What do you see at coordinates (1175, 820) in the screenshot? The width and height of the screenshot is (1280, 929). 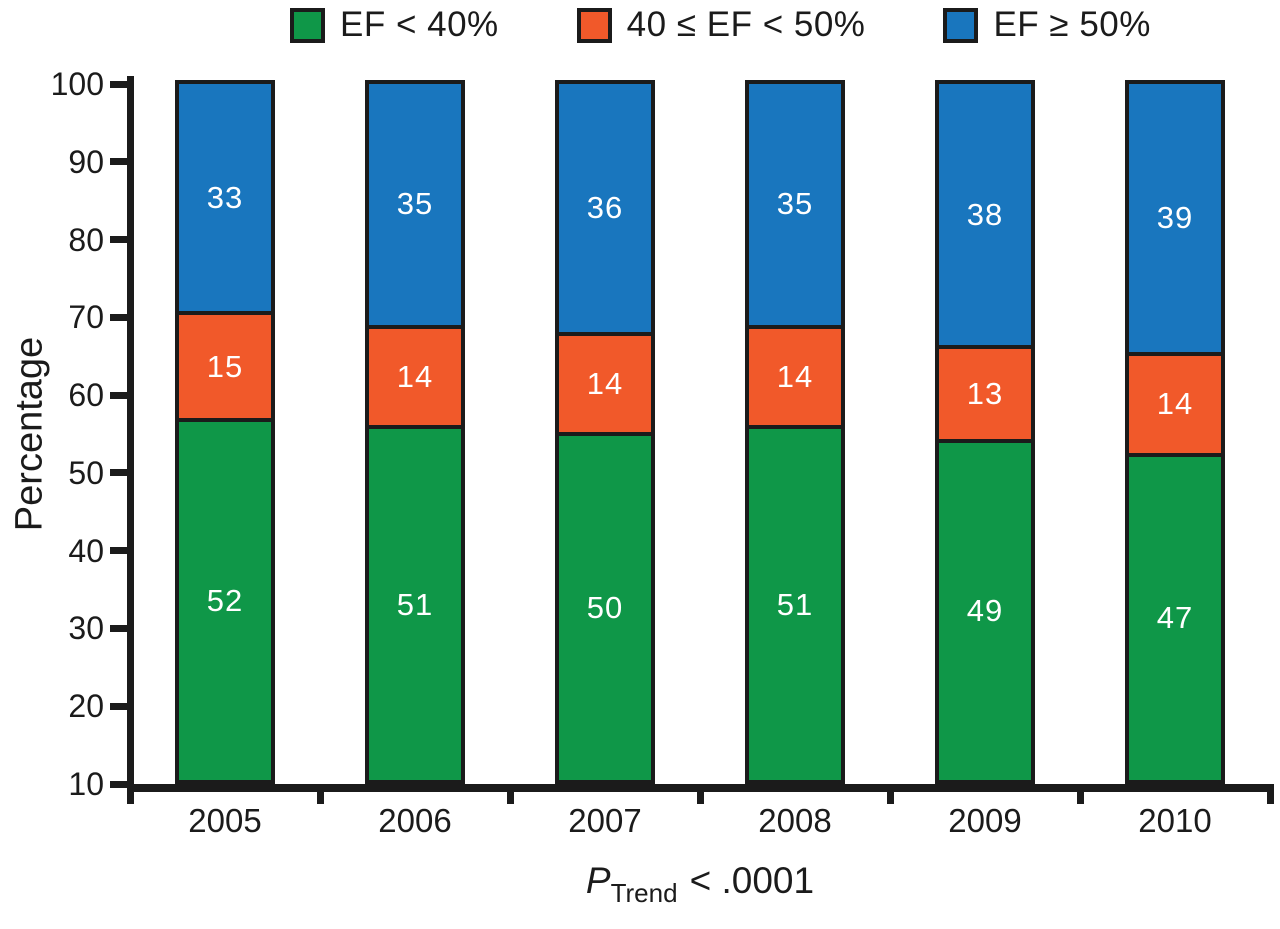 I see `x-axis-category-label: 2010` at bounding box center [1175, 820].